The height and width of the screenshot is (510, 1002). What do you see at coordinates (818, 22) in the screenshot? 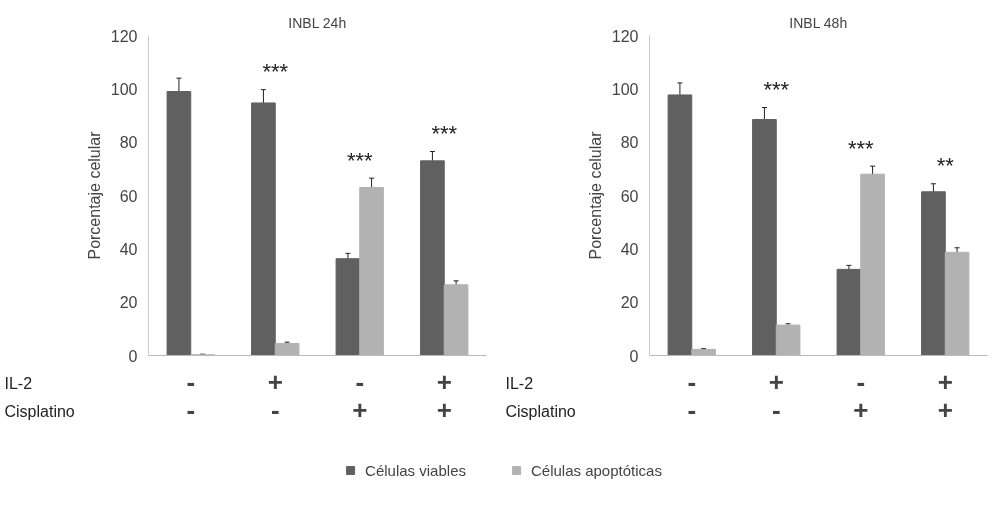
I see `chart-title: INBL 48h` at bounding box center [818, 22].